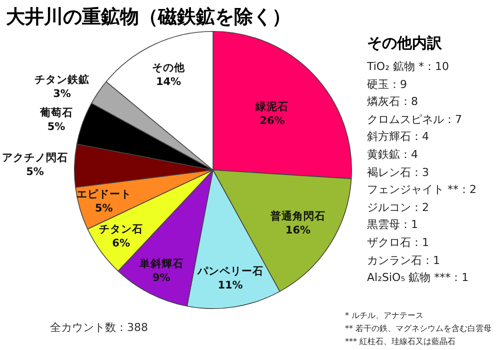 The image size is (500, 350). Describe the element at coordinates (421, 190) in the screenshot. I see `text: フェンジャイト **：2` at that location.